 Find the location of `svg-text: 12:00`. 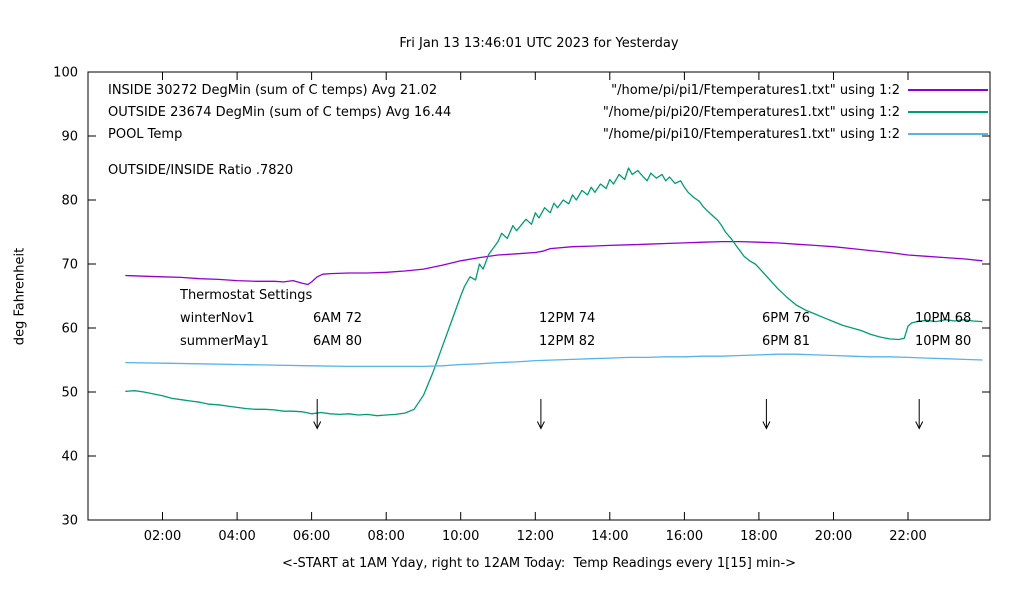

svg-text: 12:00 is located at coordinates (535, 536).